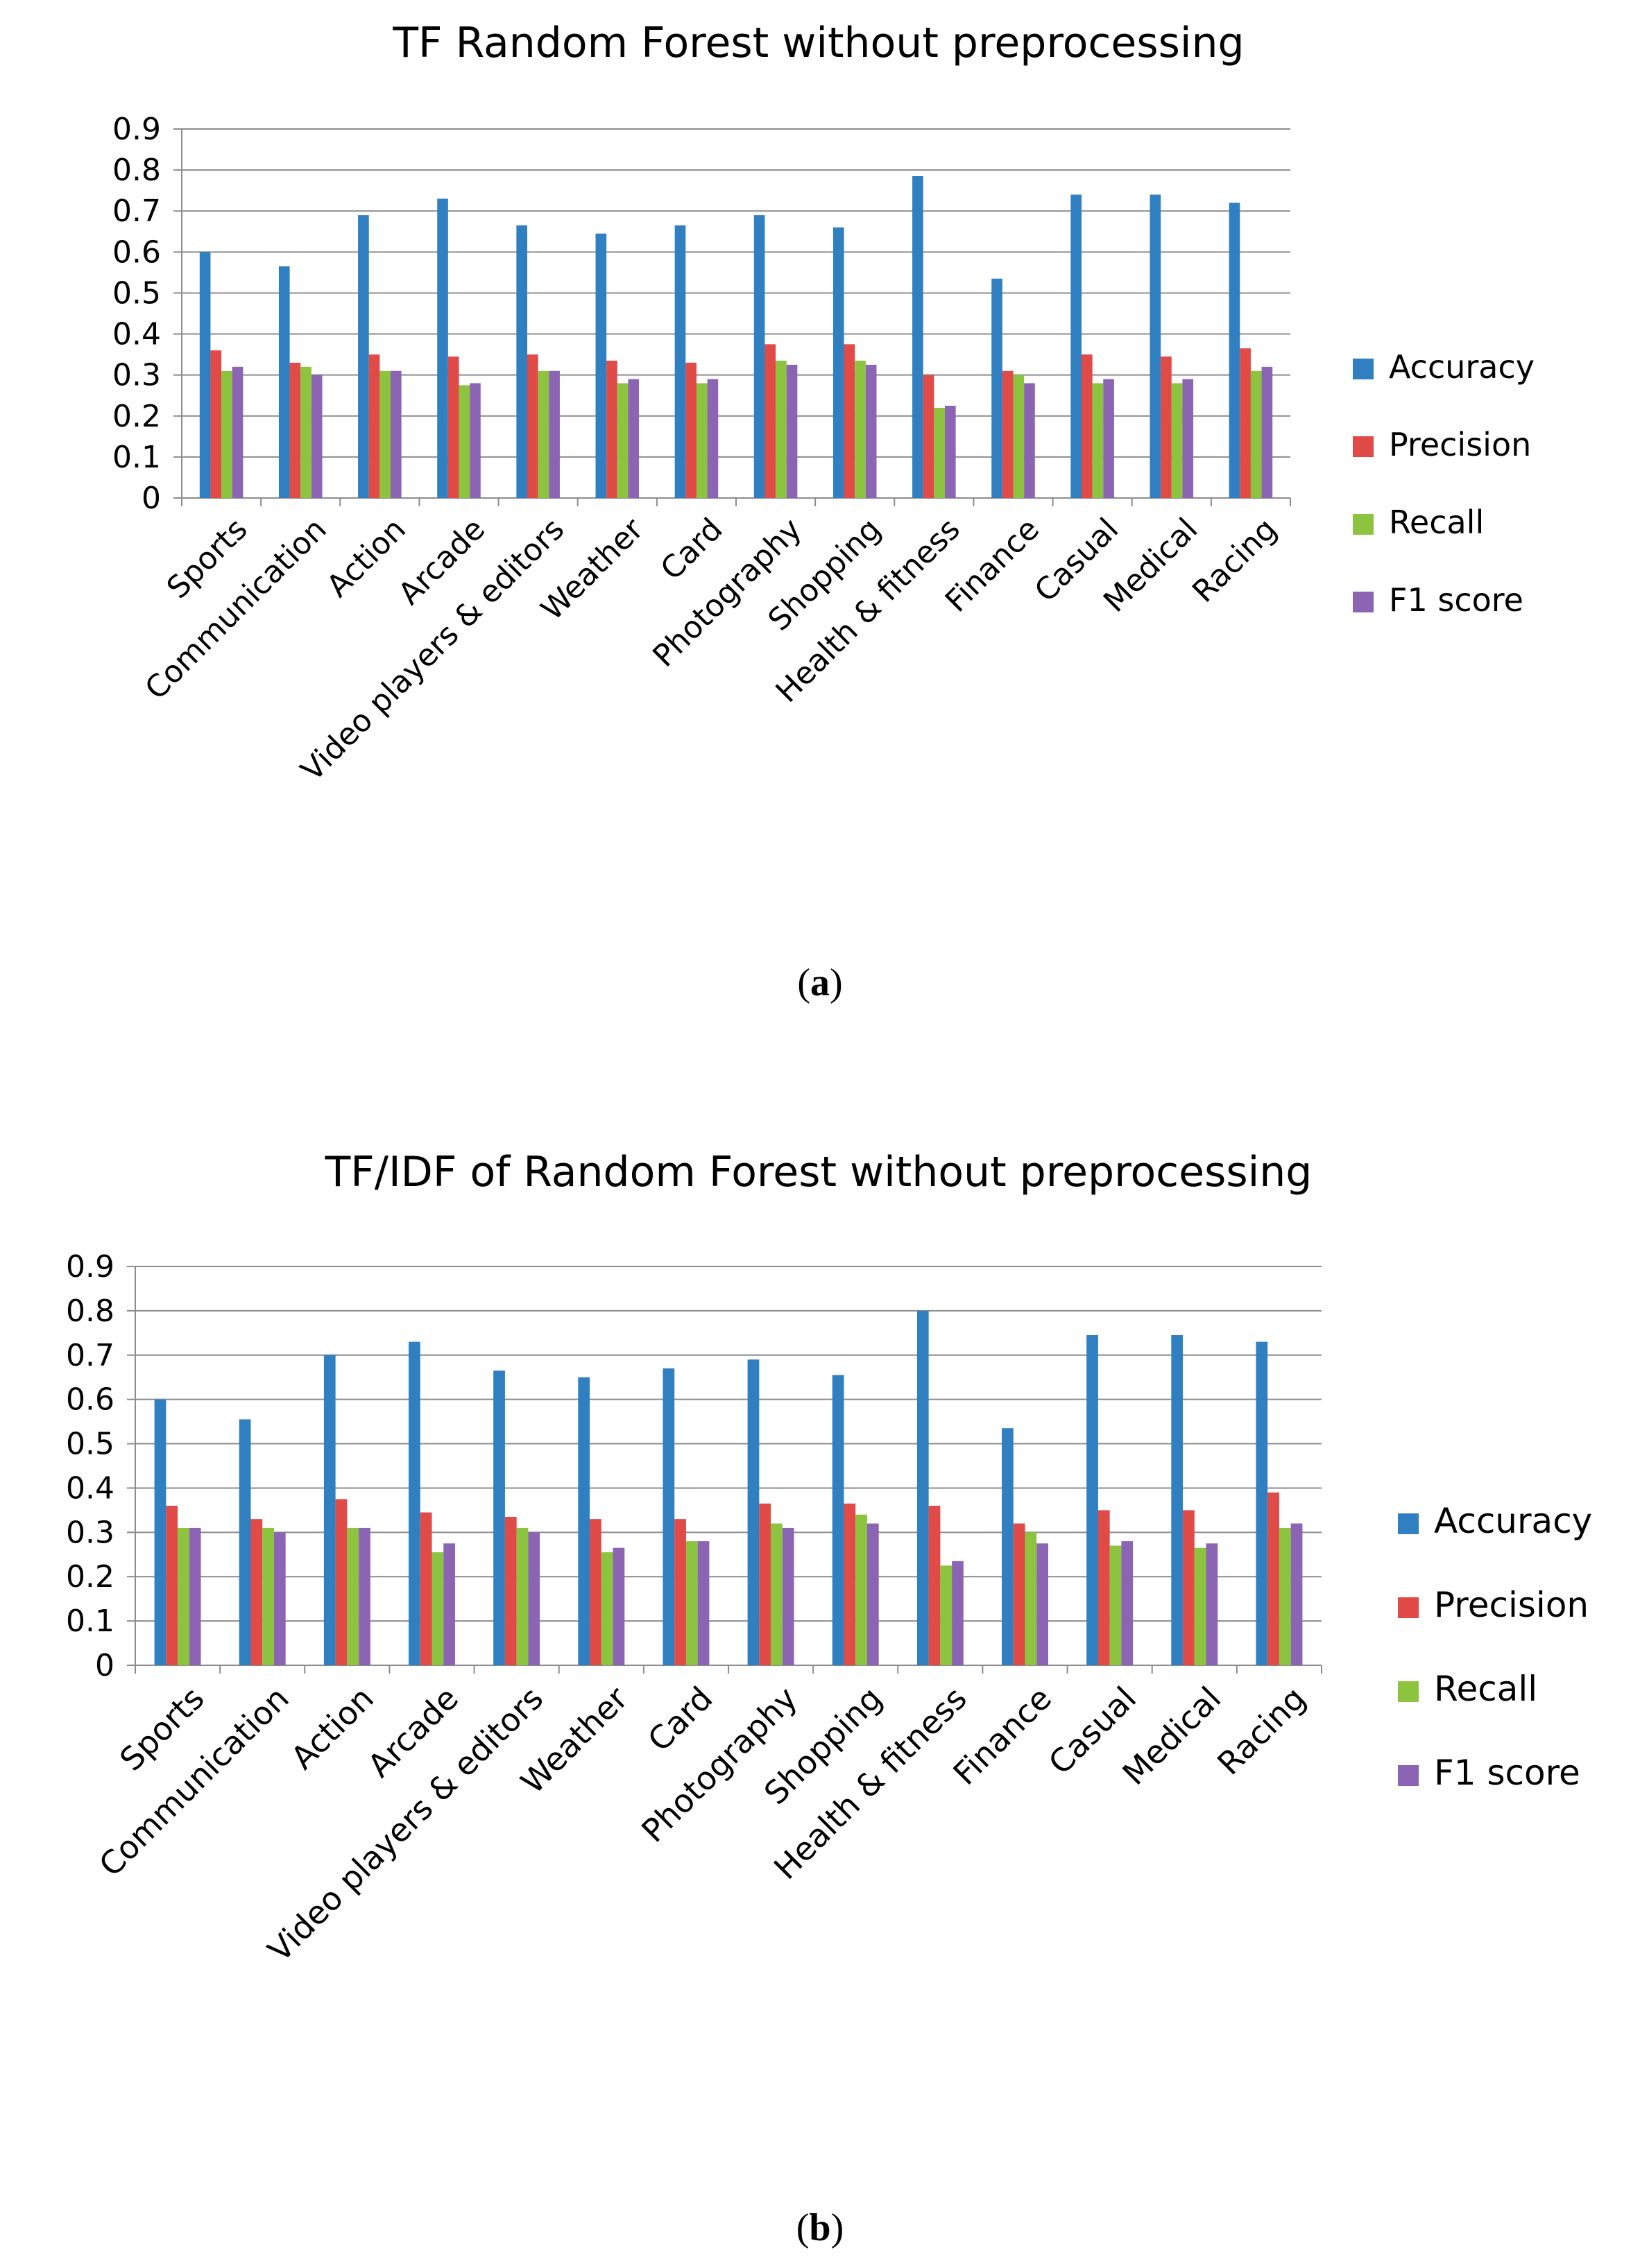 The image size is (1640, 2268). I want to click on caption-a: (a), so click(820, 983).